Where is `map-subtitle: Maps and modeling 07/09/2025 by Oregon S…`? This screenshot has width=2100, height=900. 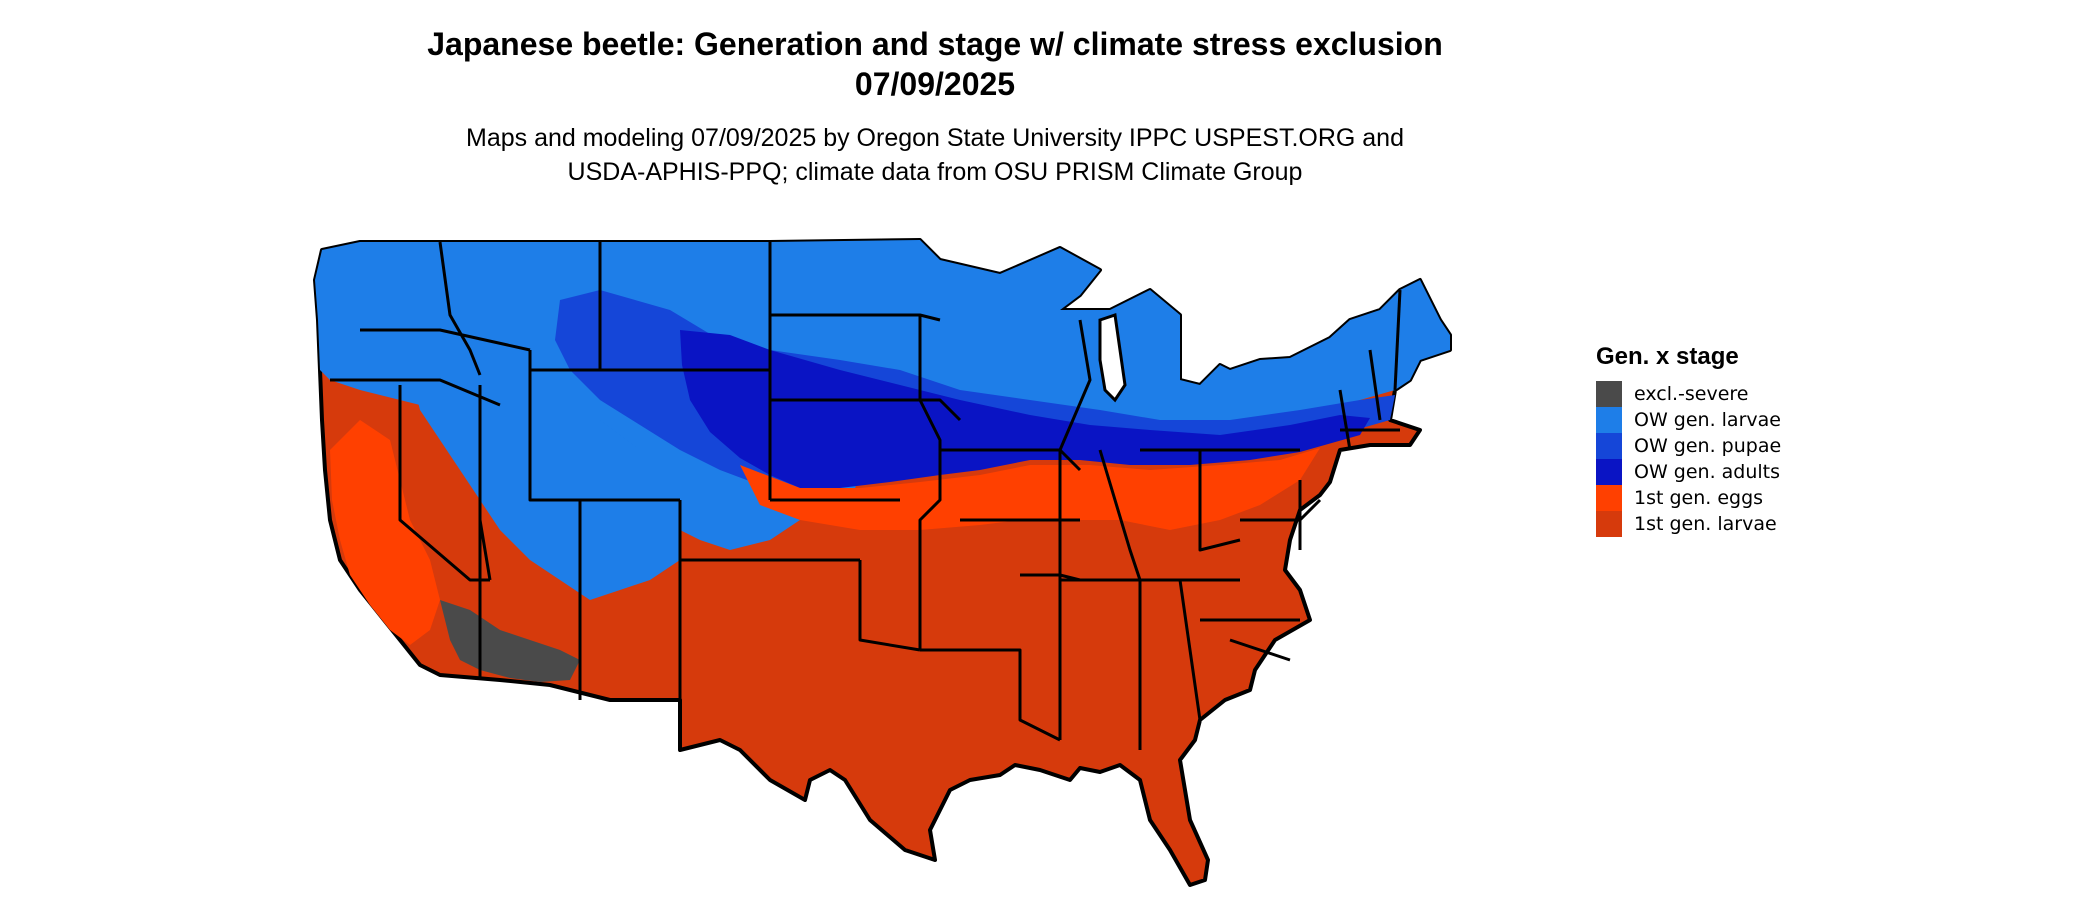 map-subtitle: Maps and modeling 07/09/2025 by Oregon S… is located at coordinates (935, 155).